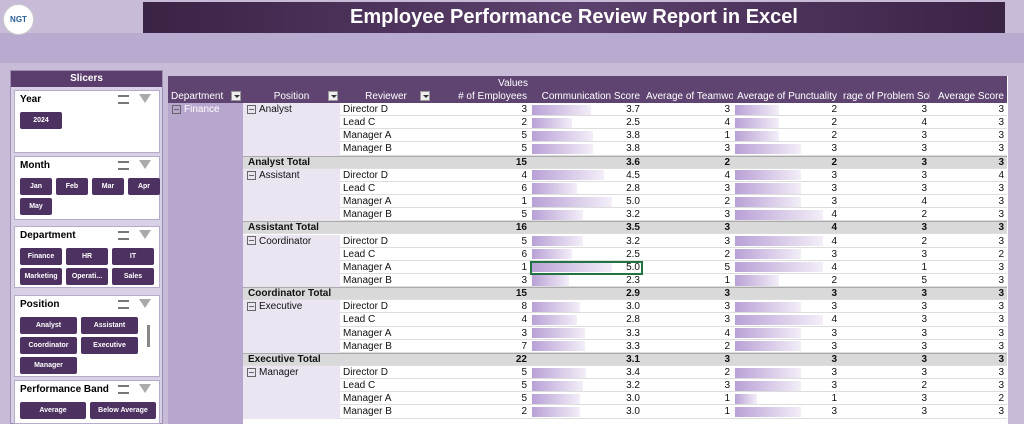  I want to click on cell: Manager B, so click(367, 149).